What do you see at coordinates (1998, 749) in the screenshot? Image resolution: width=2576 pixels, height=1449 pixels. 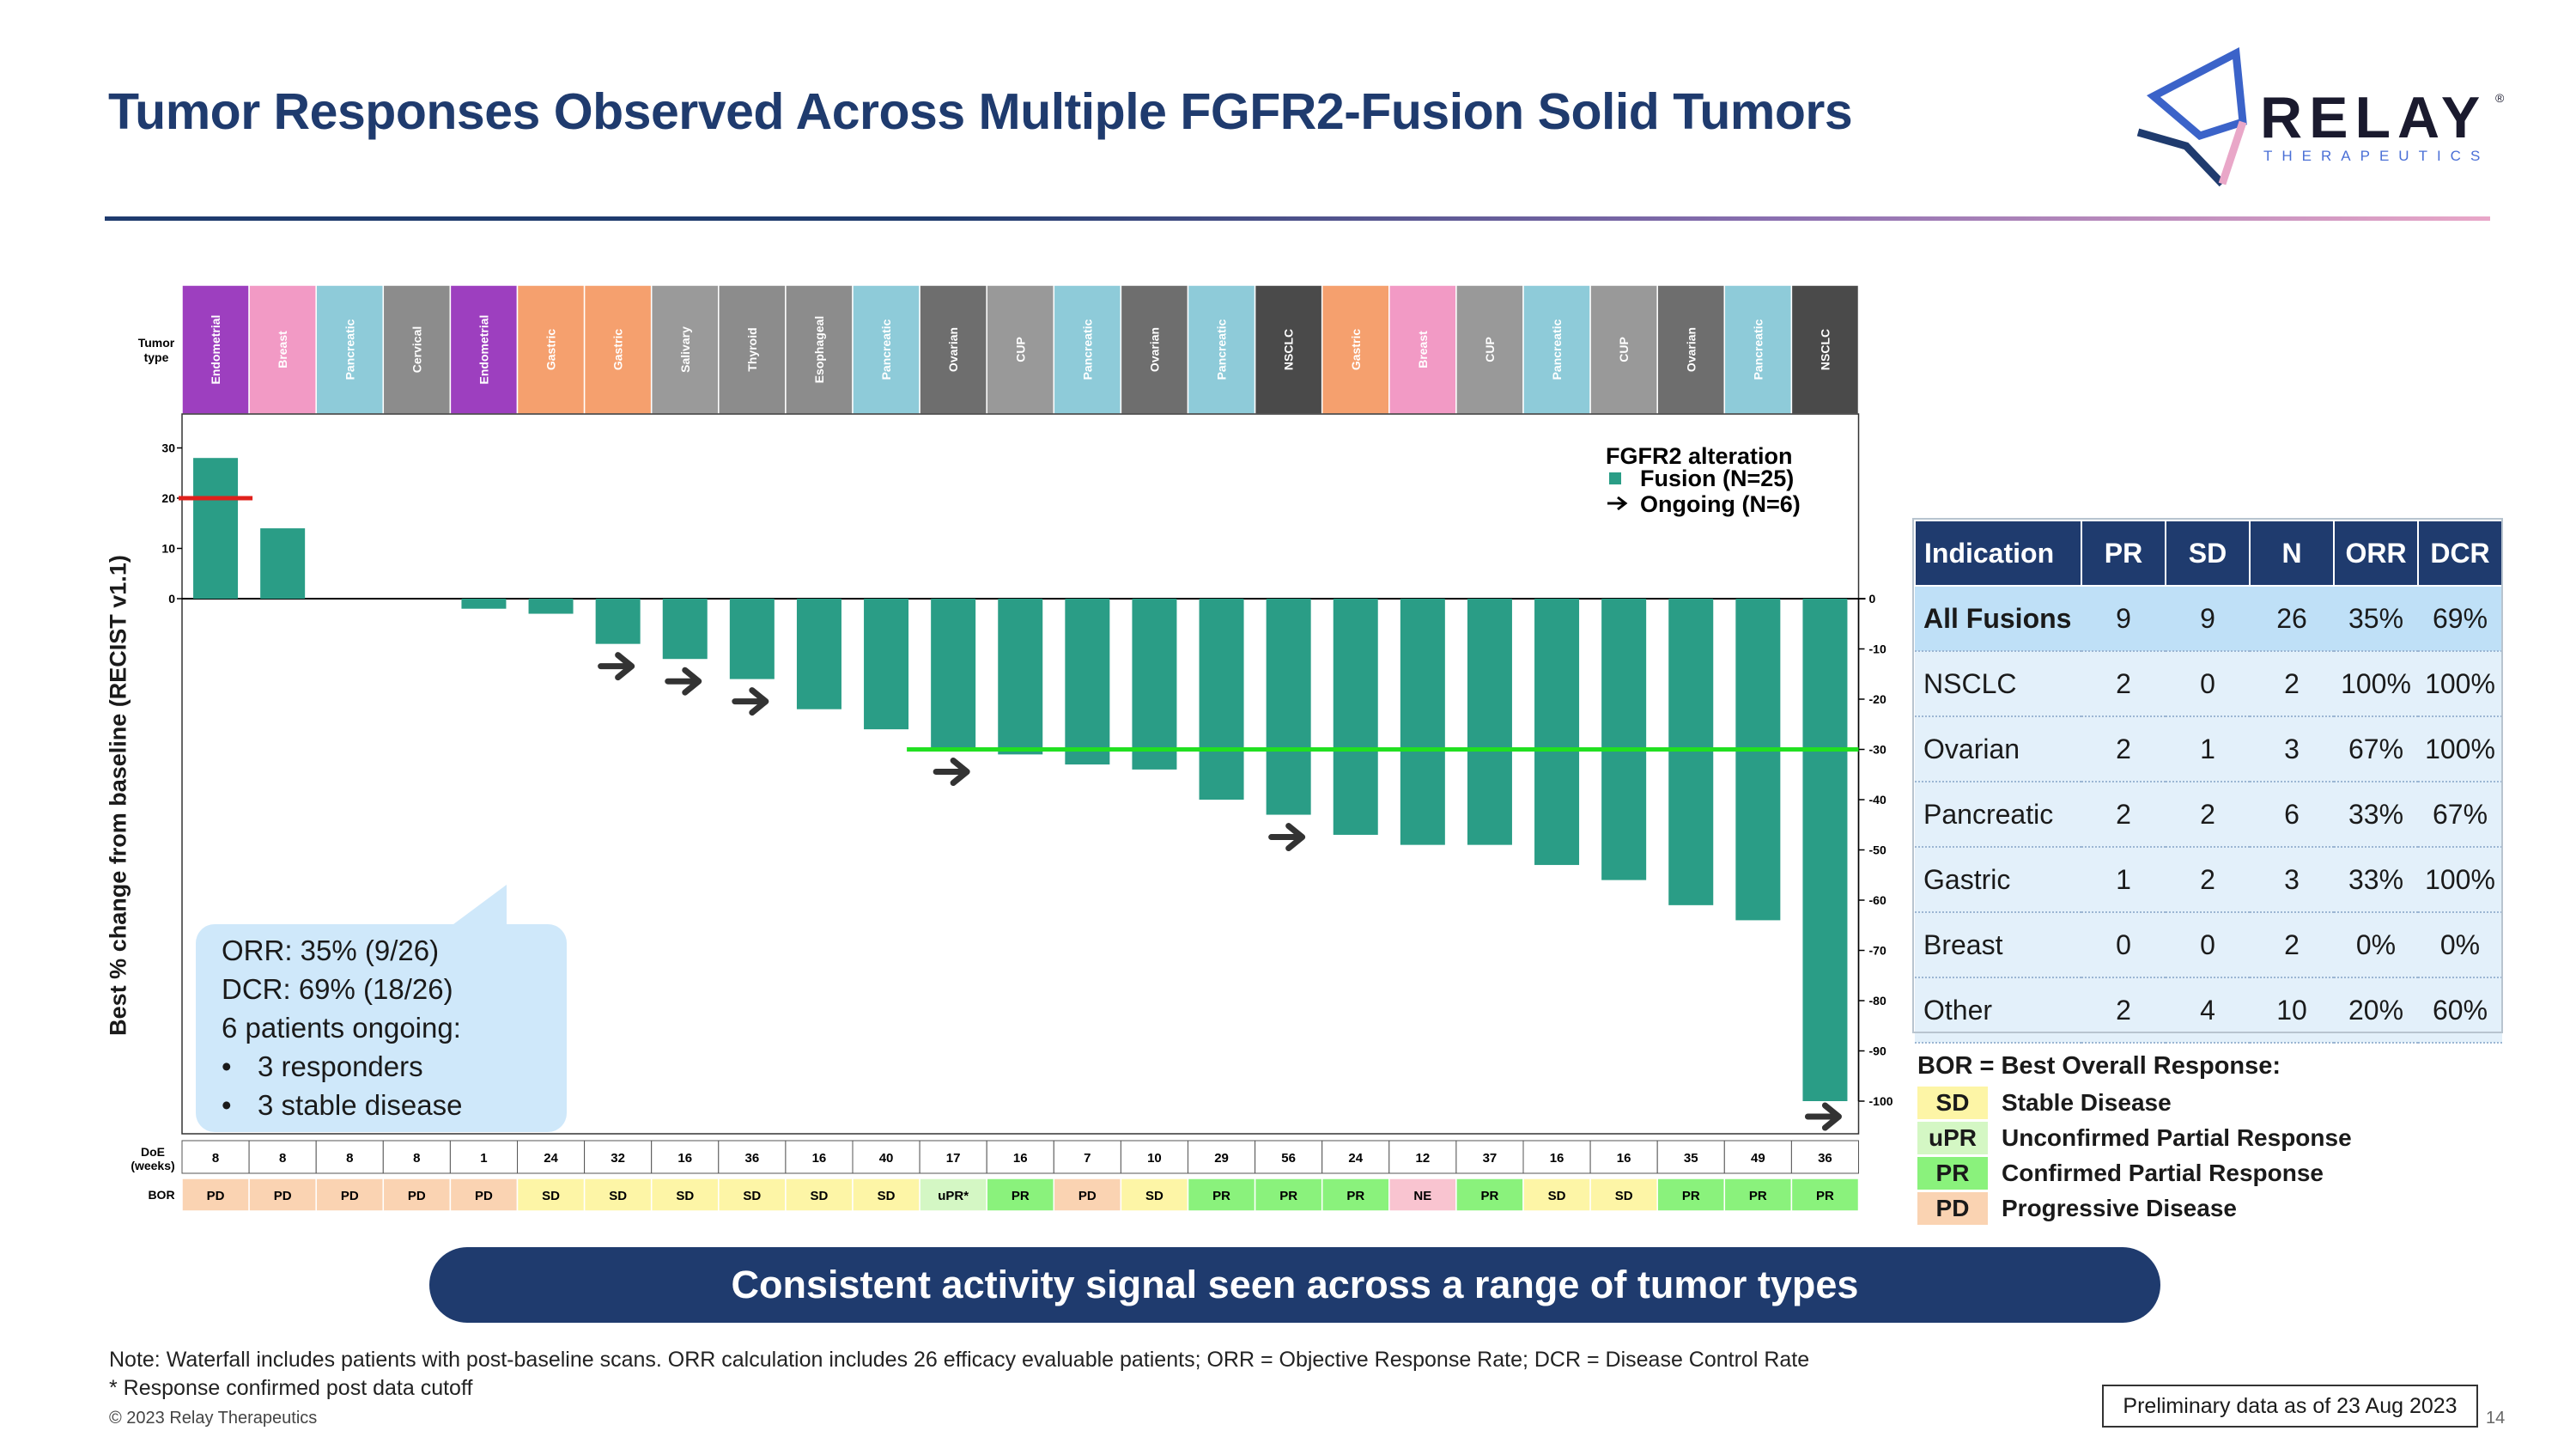 I see `table-cell: Ovarian` at bounding box center [1998, 749].